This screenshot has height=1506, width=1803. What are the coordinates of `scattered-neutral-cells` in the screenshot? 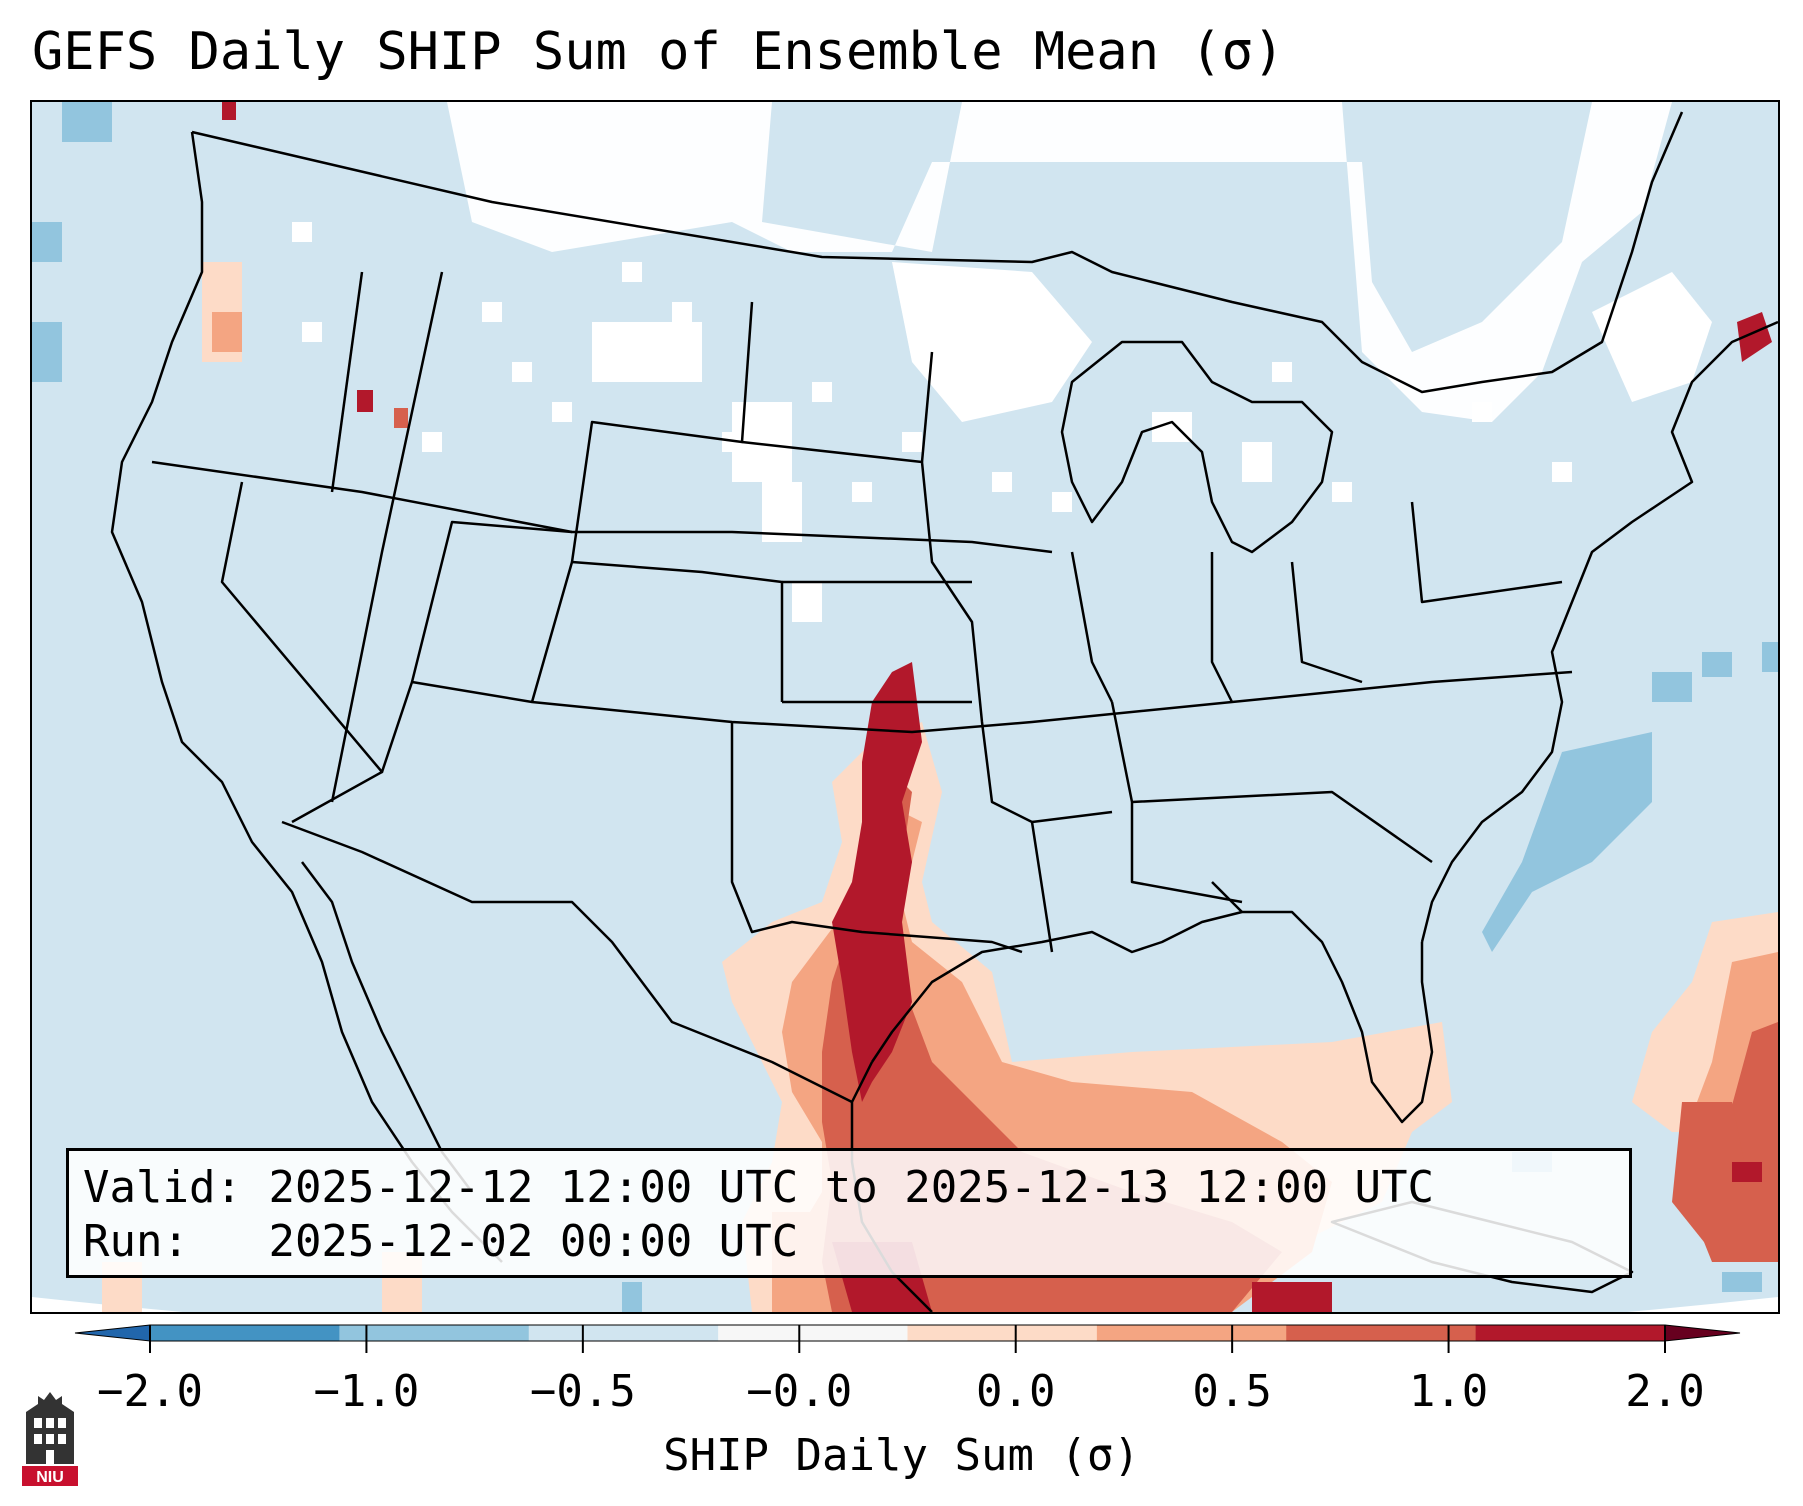 It's located at (932, 367).